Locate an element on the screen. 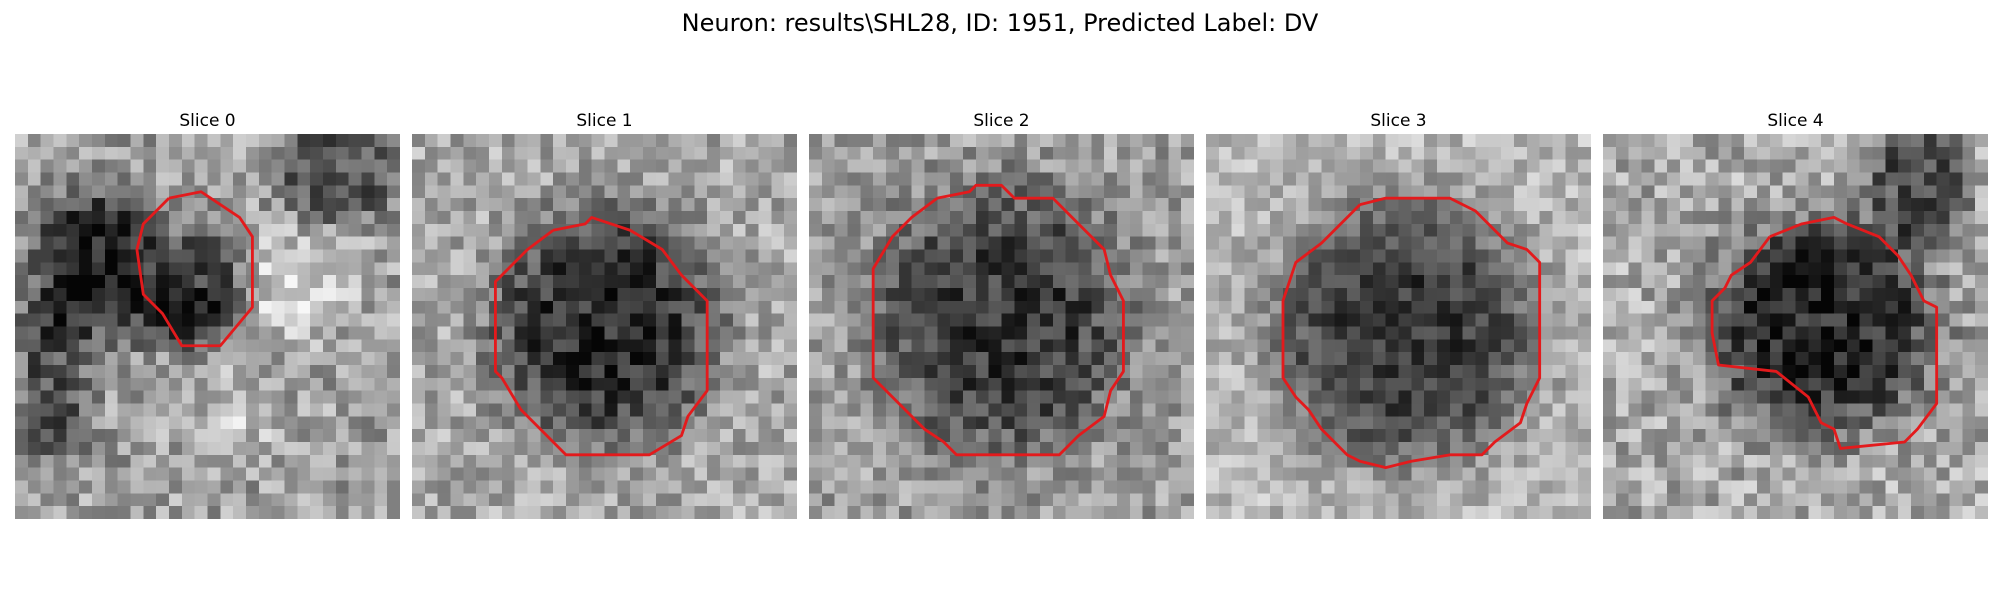 This screenshot has height=600, width=2000. slice-panel-2: Slice 2 is located at coordinates (1001, 314).